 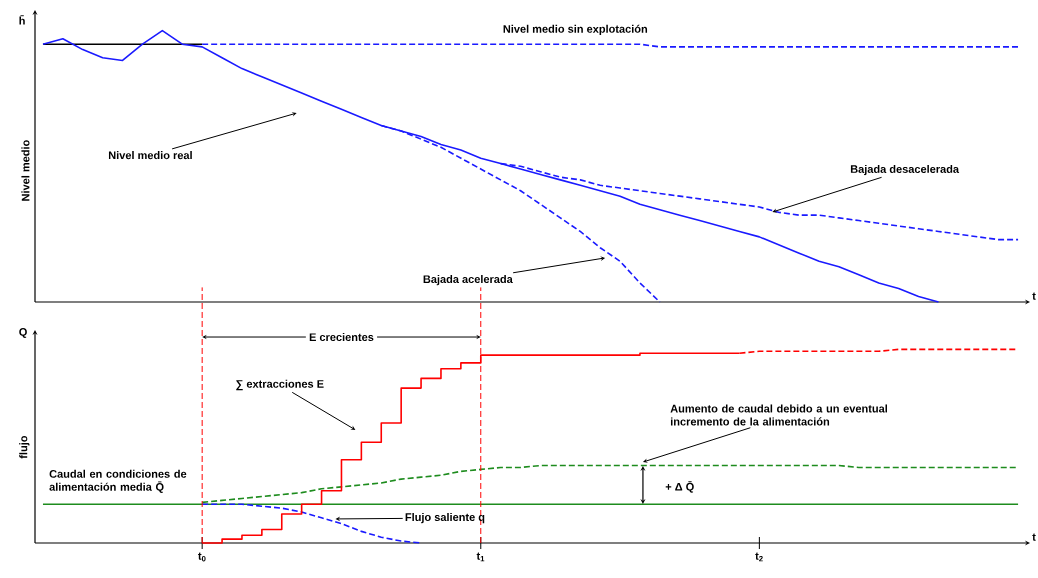 What do you see at coordinates (759, 557) in the screenshot?
I see `x-tick-label: t$_{2}$` at bounding box center [759, 557].